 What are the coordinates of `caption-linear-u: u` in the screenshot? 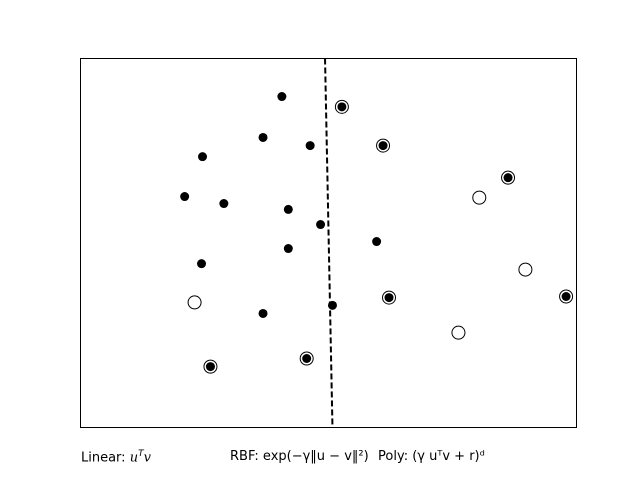 It's located at (134, 458).